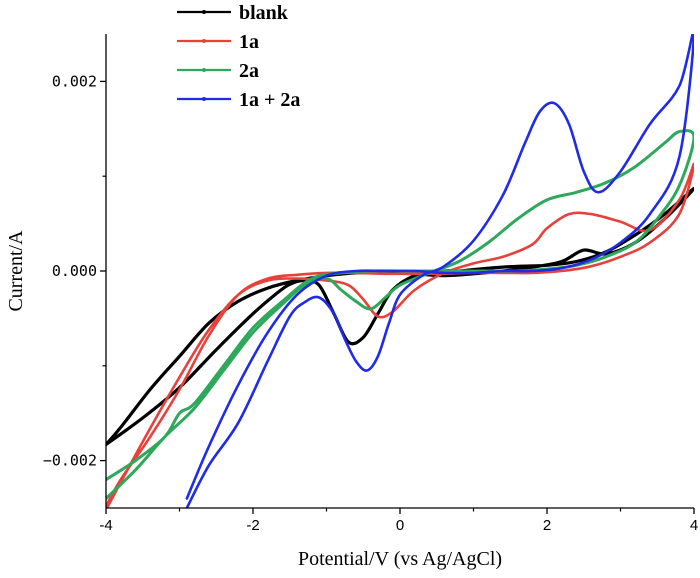  Describe the element at coordinates (400, 525) in the screenshot. I see `x-tick-label: 0` at that location.